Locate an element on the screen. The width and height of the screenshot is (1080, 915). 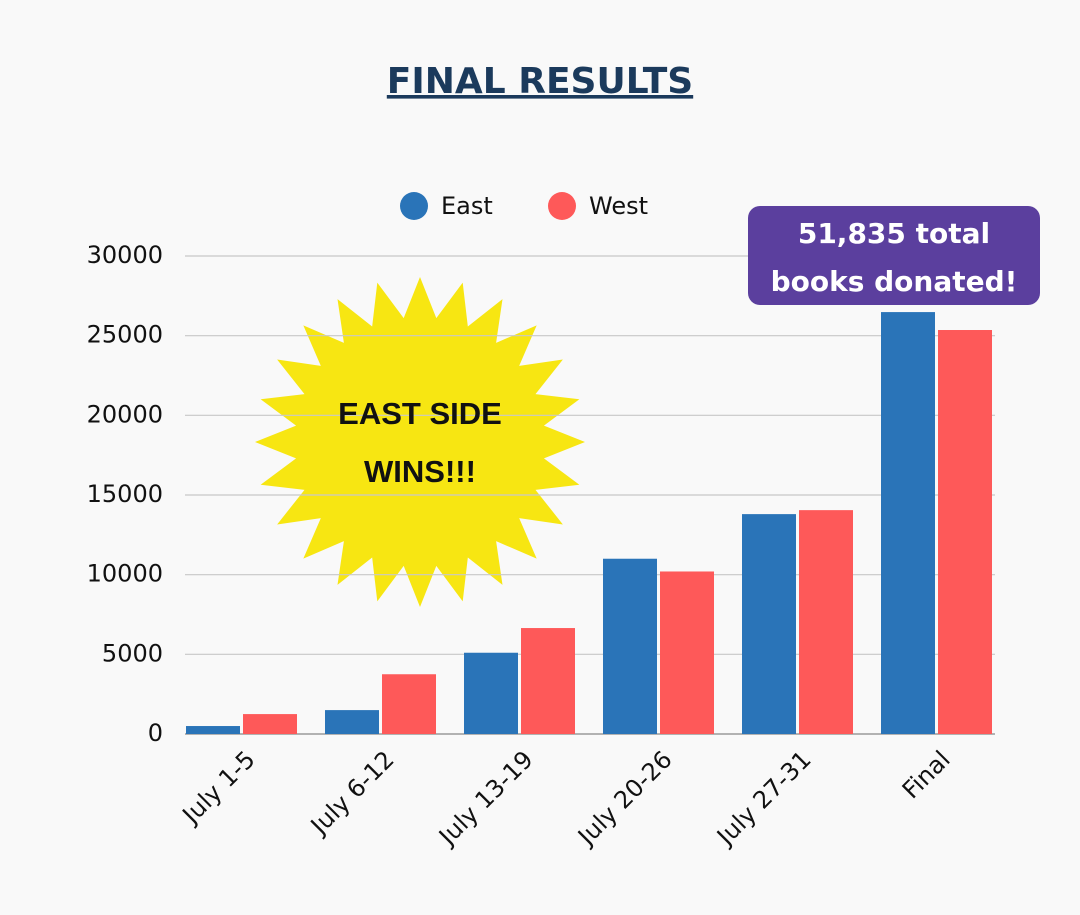
legend-label: West is located at coordinates (618, 206).